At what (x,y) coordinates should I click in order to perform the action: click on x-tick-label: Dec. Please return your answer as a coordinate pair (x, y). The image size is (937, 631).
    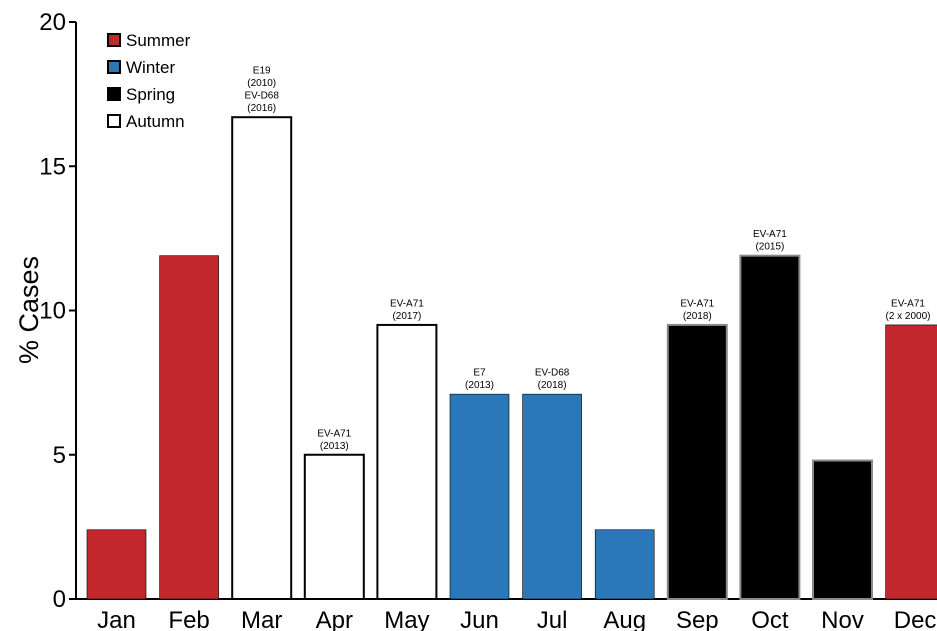
    Looking at the image, I should click on (915, 619).